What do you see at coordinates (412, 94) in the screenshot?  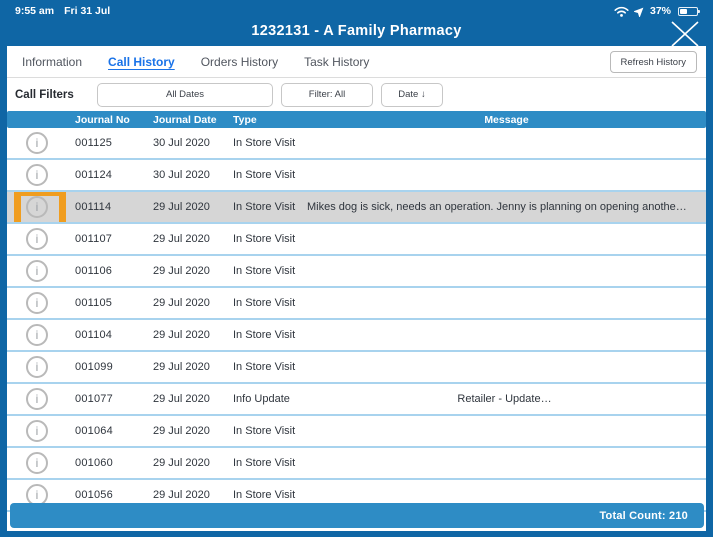 I see `sort-by-date-button: Date ↓` at bounding box center [412, 94].